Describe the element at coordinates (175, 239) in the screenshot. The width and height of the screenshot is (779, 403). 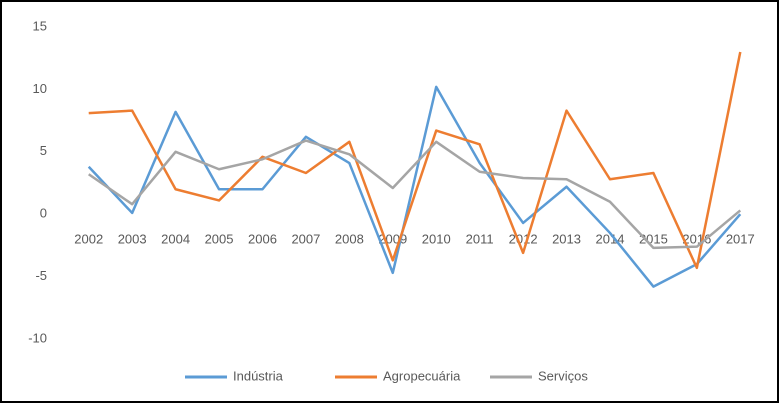
I see `x-tick-label: 2004` at that location.